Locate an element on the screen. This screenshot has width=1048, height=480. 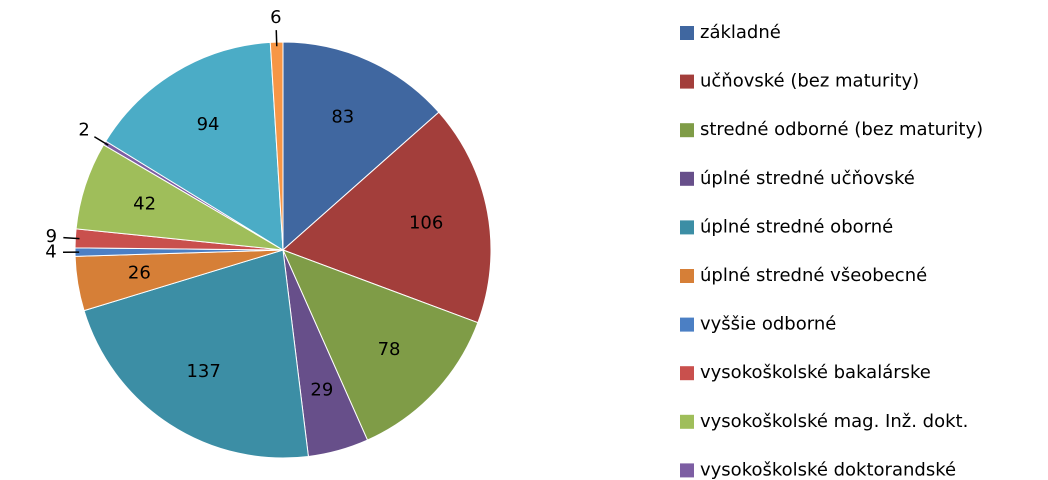
legend-label: úplné stredné učňovské is located at coordinates (807, 178).